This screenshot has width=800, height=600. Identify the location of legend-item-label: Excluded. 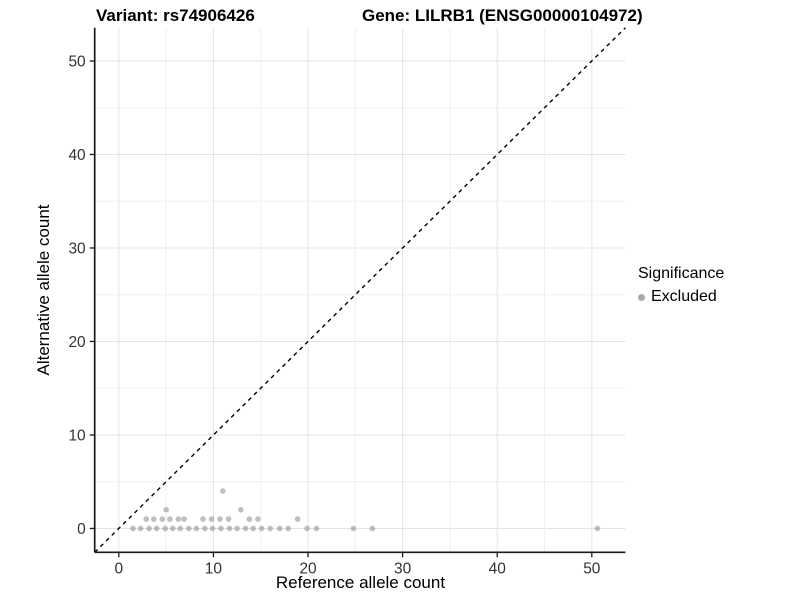
(684, 296).